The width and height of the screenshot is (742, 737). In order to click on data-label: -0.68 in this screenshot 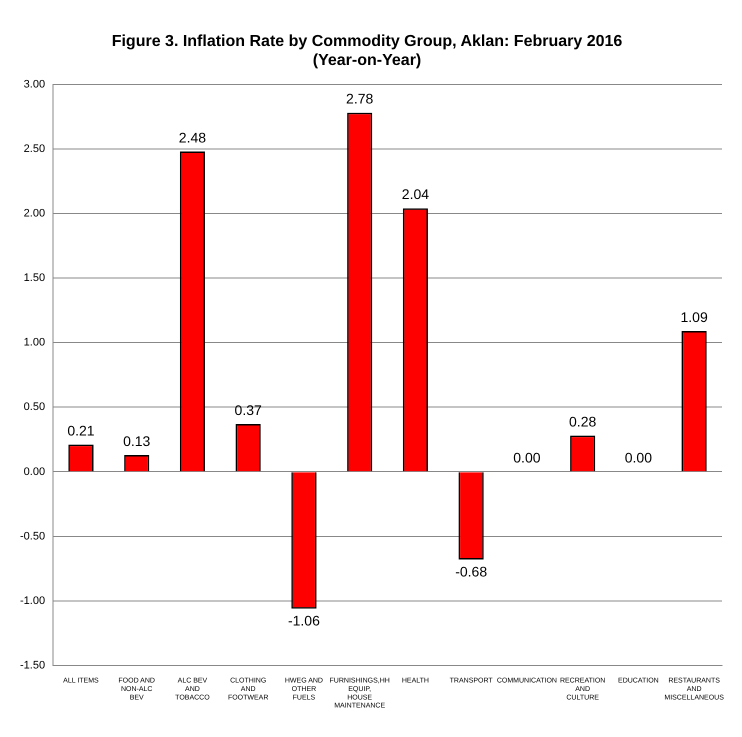, I will do `click(471, 571)`.